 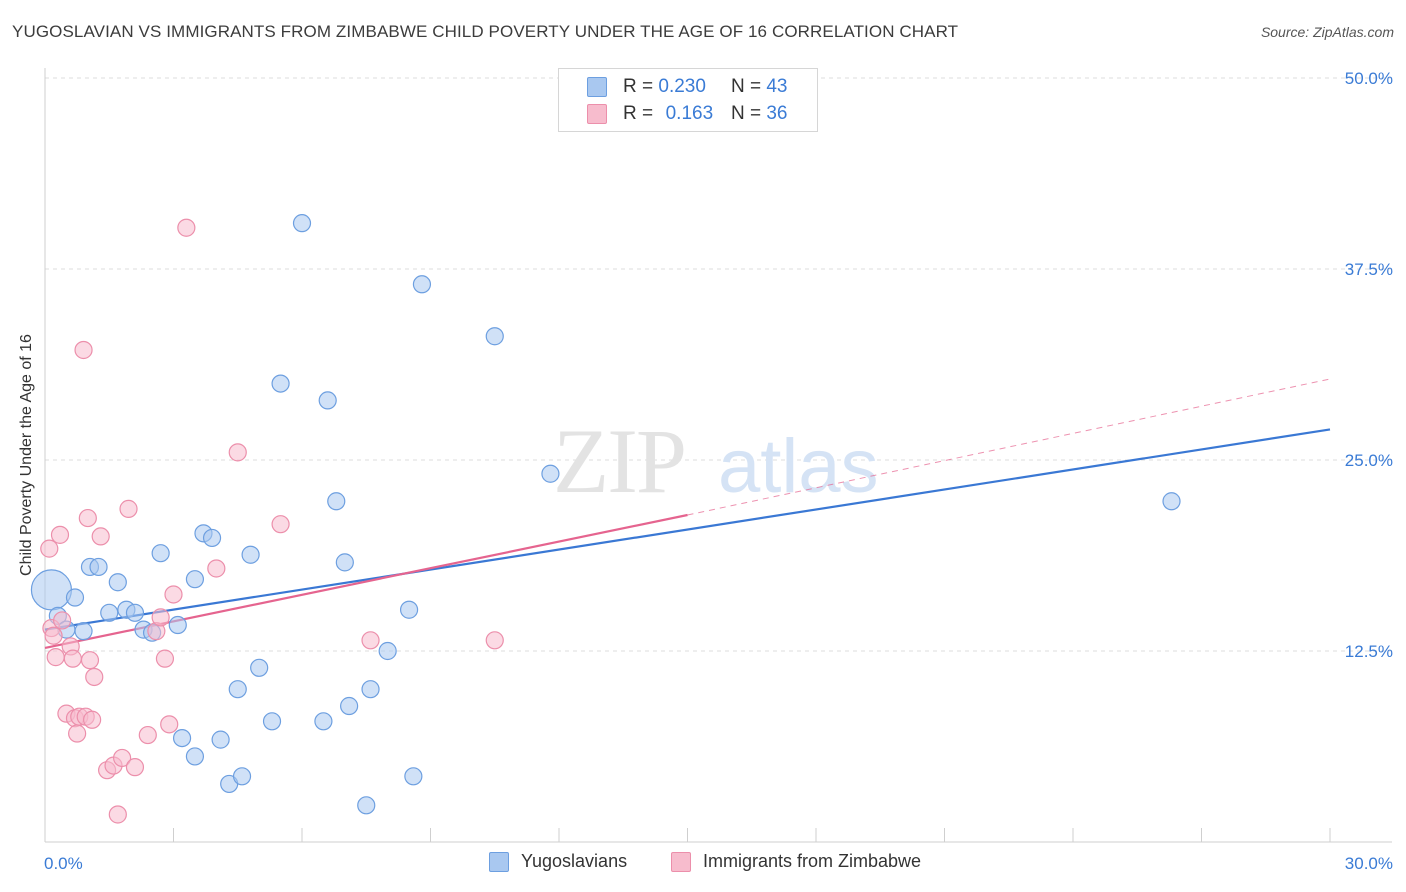 I want to click on legend-r-value: 0.230, so click(x=682, y=86).